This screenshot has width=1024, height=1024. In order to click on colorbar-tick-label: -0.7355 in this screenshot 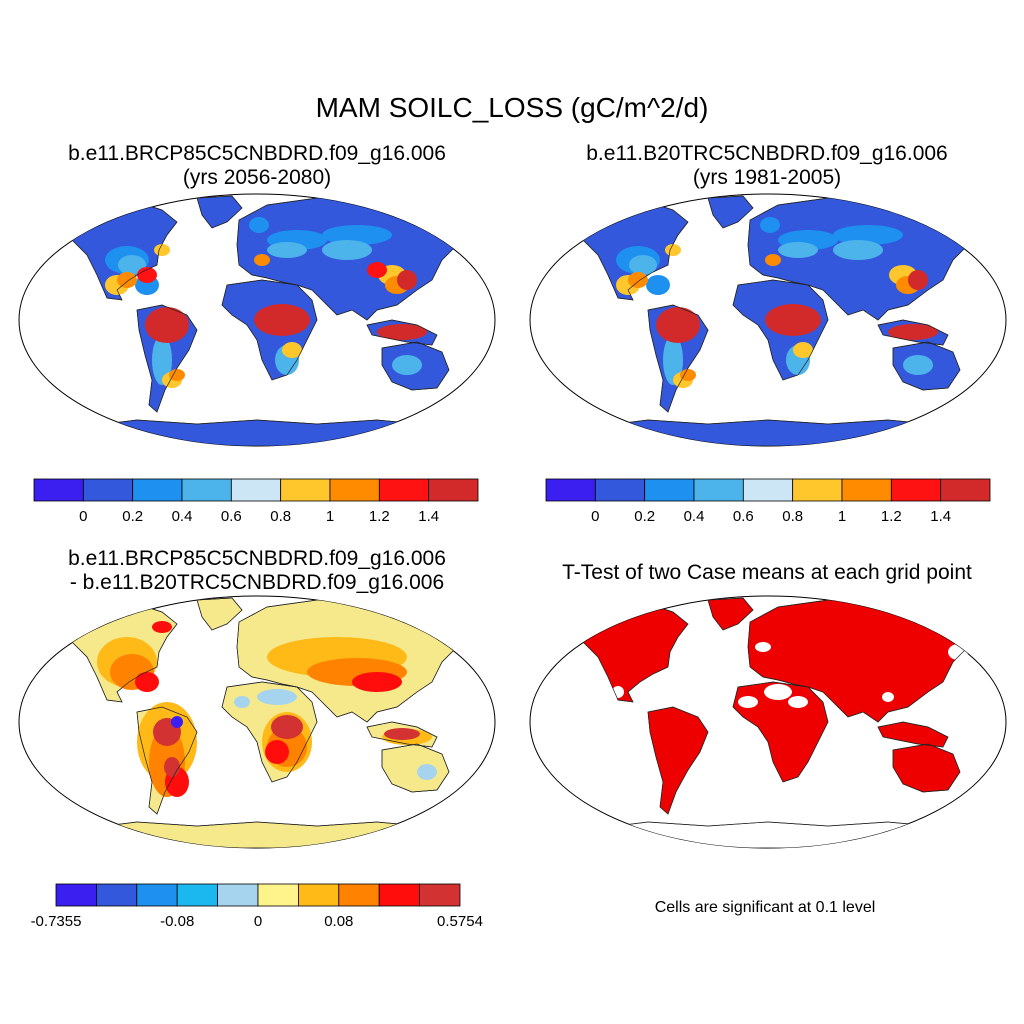, I will do `click(56, 921)`.